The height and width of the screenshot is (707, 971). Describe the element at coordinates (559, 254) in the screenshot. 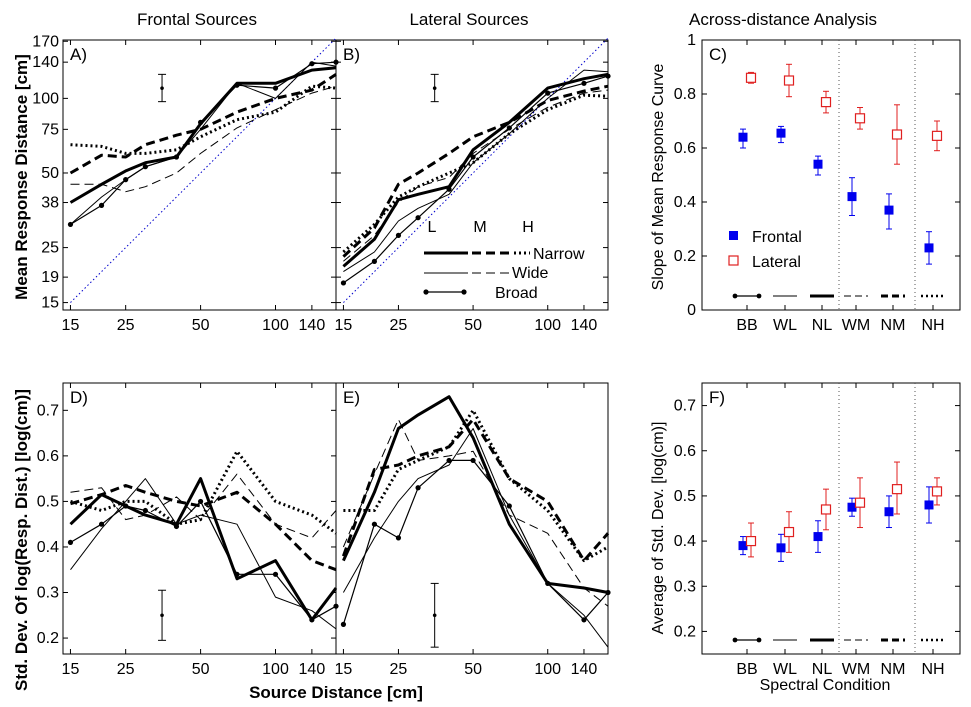

I see `legend-row-narrow: Narrow` at that location.